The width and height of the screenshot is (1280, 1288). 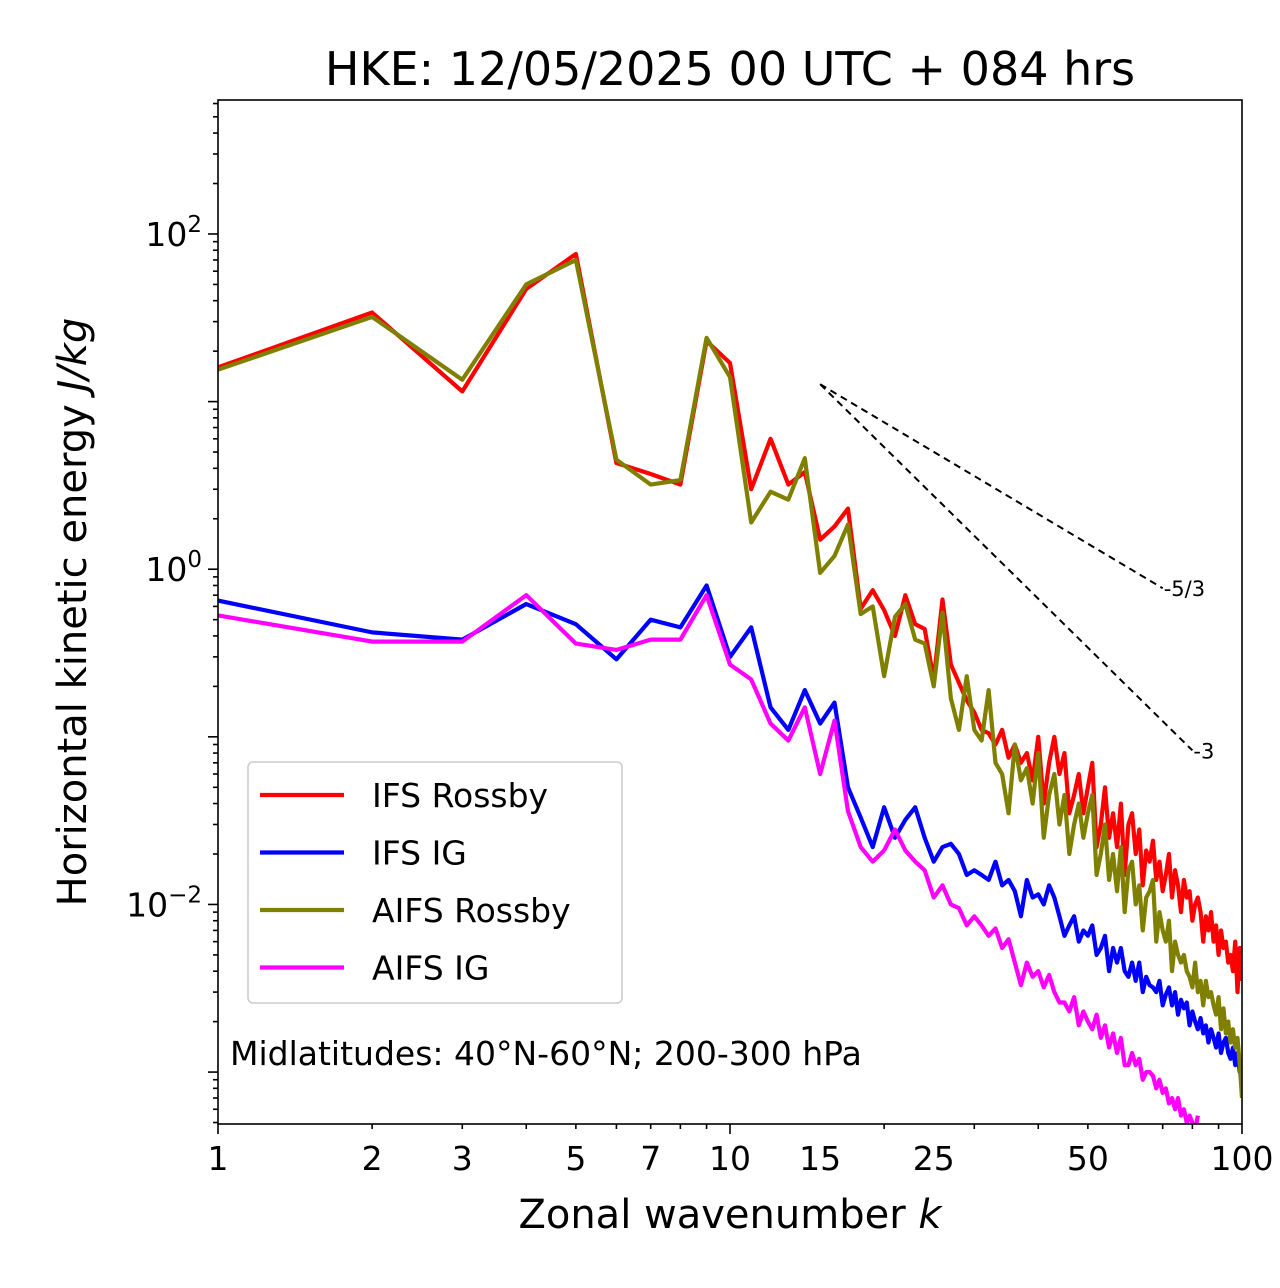 What do you see at coordinates (73, 649) in the screenshot?
I see `y-axis-label-text: Horizontal kinetic energy` at bounding box center [73, 649].